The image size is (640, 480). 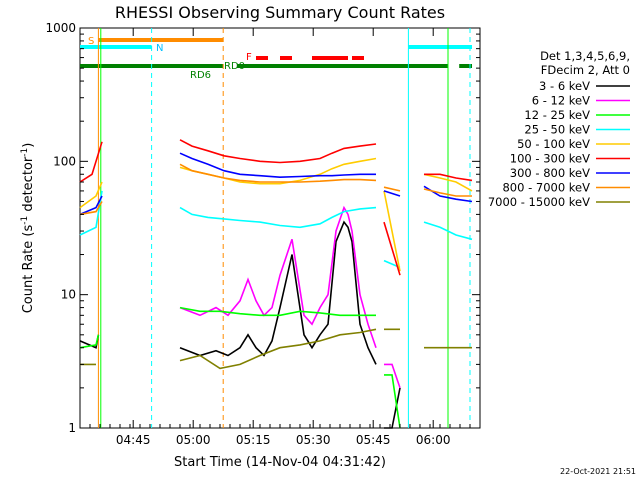 I want to click on series-line-12-25-kev, so click(x=240, y=367).